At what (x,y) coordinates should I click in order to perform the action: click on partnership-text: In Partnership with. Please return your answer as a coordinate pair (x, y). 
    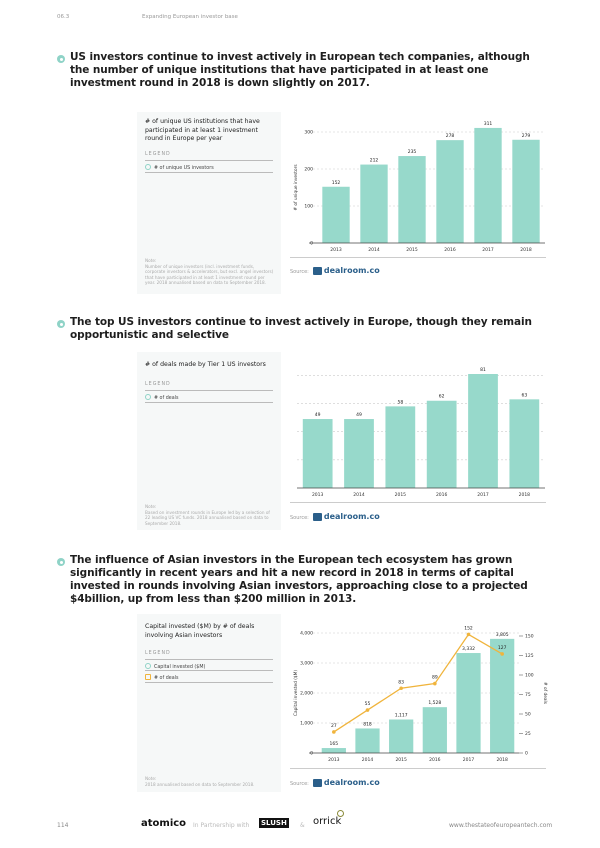
    Looking at the image, I should click on (221, 825).